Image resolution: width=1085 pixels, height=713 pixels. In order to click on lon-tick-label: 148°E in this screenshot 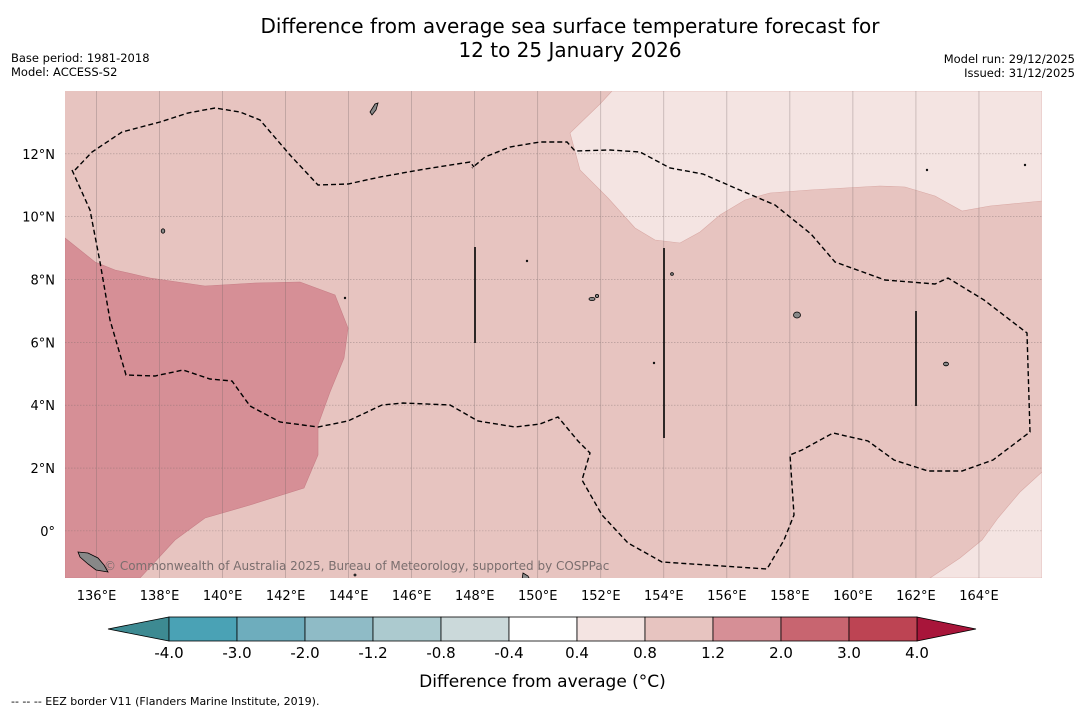, I will do `click(475, 596)`.